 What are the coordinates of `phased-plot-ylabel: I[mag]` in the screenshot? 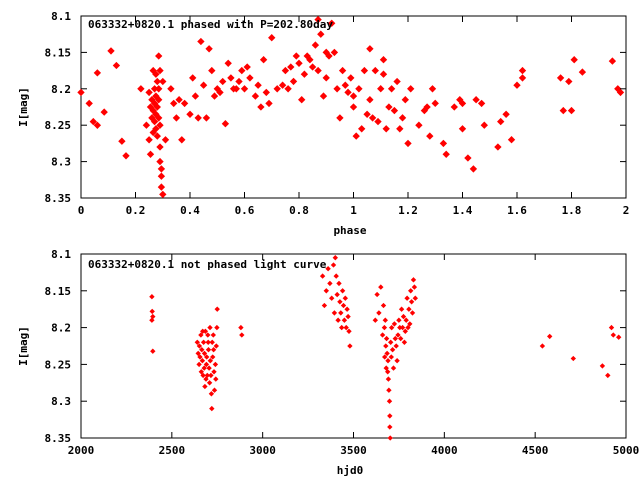 It's located at (23, 107).